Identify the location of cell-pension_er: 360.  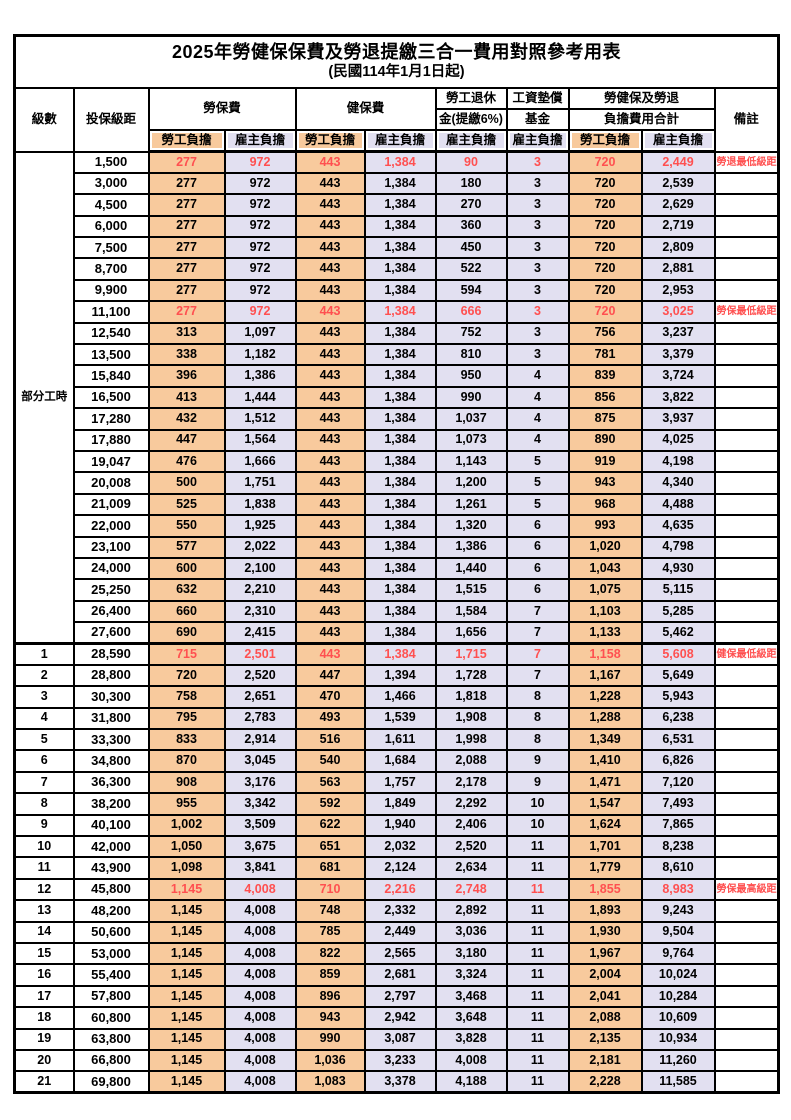
(471, 226).